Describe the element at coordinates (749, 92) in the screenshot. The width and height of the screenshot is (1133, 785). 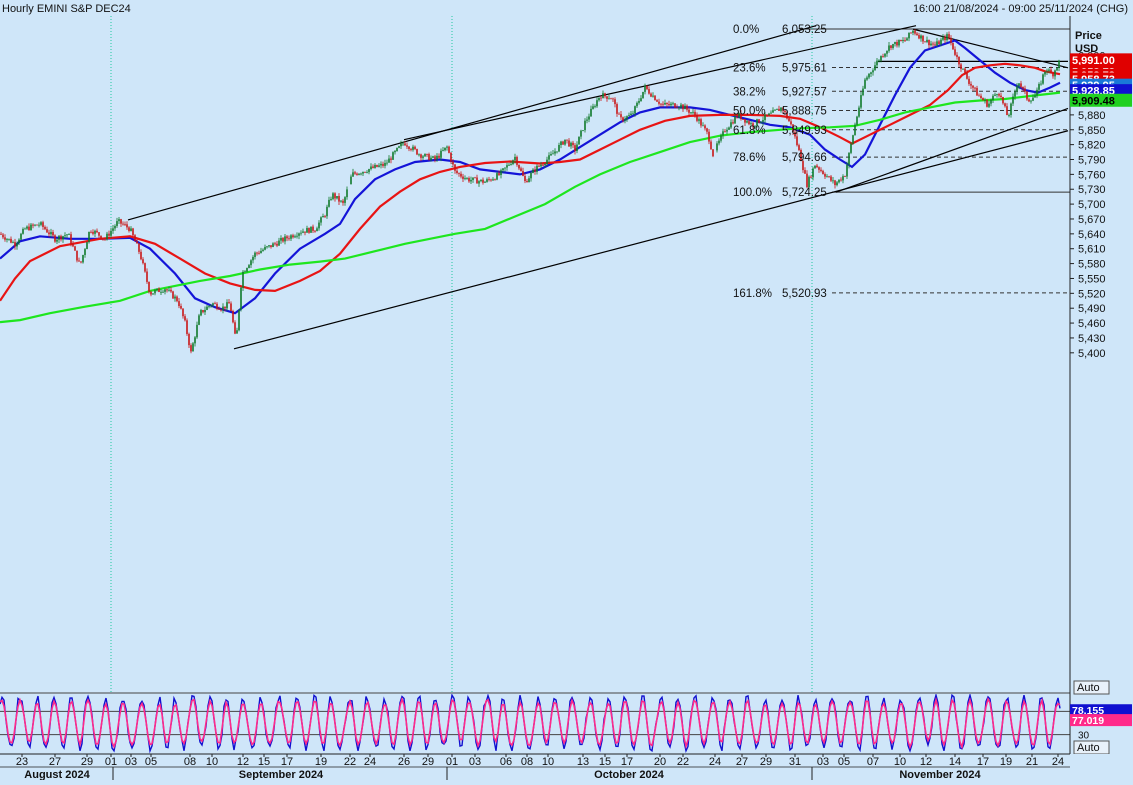
I see `fib-level-label-2: 38.2%` at that location.